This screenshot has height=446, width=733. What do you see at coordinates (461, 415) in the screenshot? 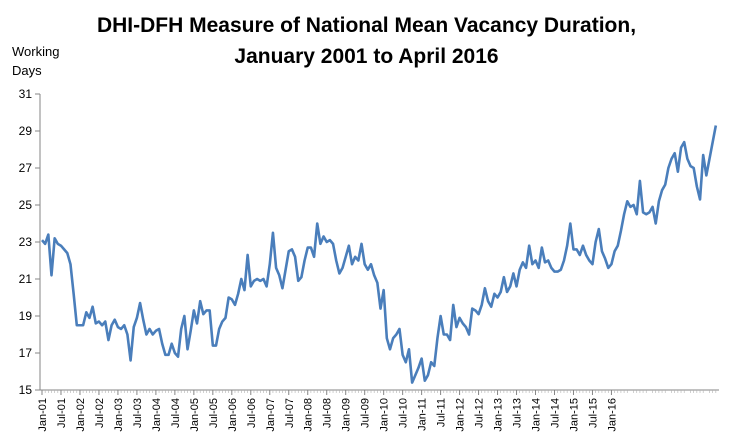
I see `x-tick-label: Jan-12` at bounding box center [461, 415].